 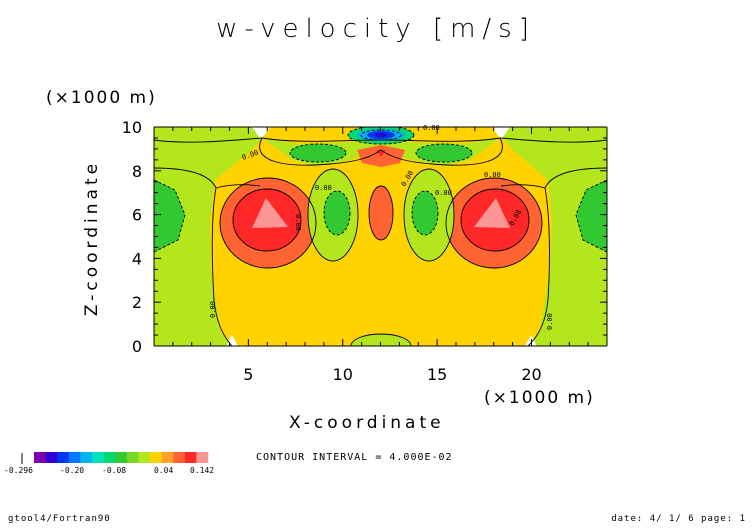 What do you see at coordinates (531, 374) in the screenshot?
I see `x-tick-label: 20` at bounding box center [531, 374].